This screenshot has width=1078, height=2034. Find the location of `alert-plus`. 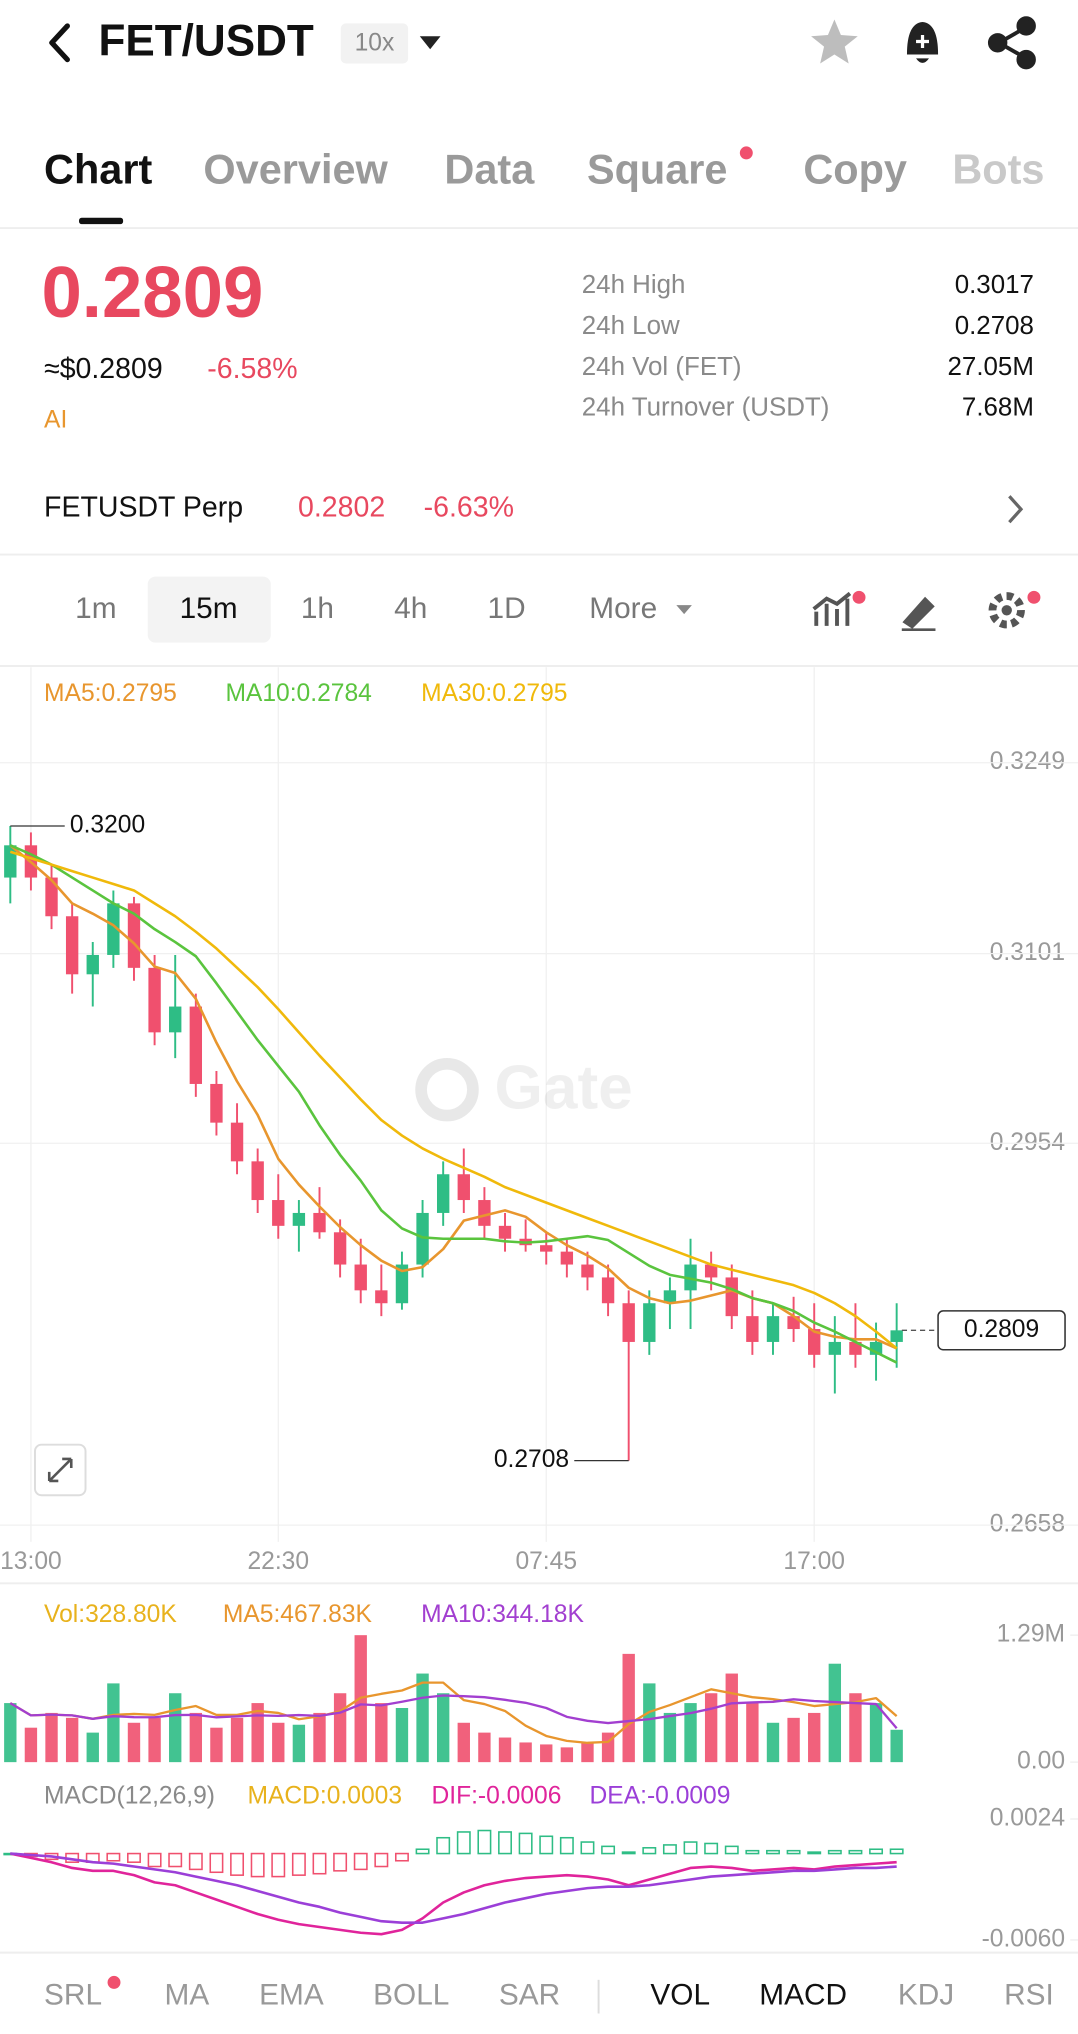

alert-plus is located at coordinates (922, 41).